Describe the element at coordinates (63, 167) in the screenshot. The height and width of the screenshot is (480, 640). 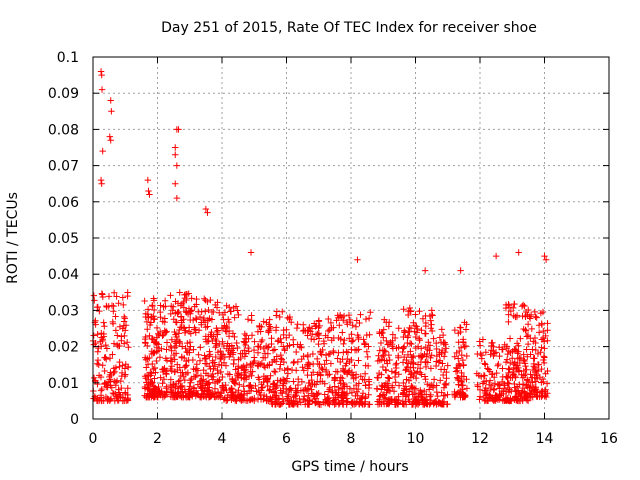
I see `y-tick-label: 0.07` at that location.